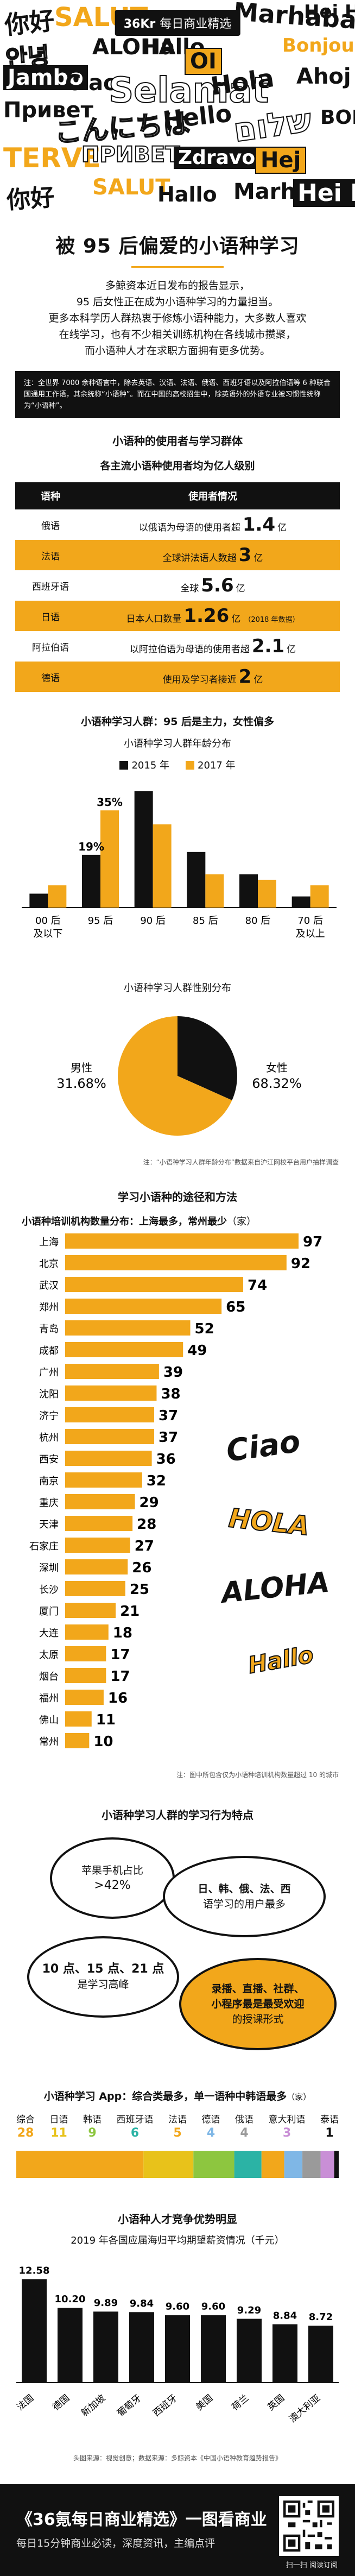 The width and height of the screenshot is (355, 2576). Describe the element at coordinates (205, 1329) in the screenshot. I see `city-value: 52` at that location.